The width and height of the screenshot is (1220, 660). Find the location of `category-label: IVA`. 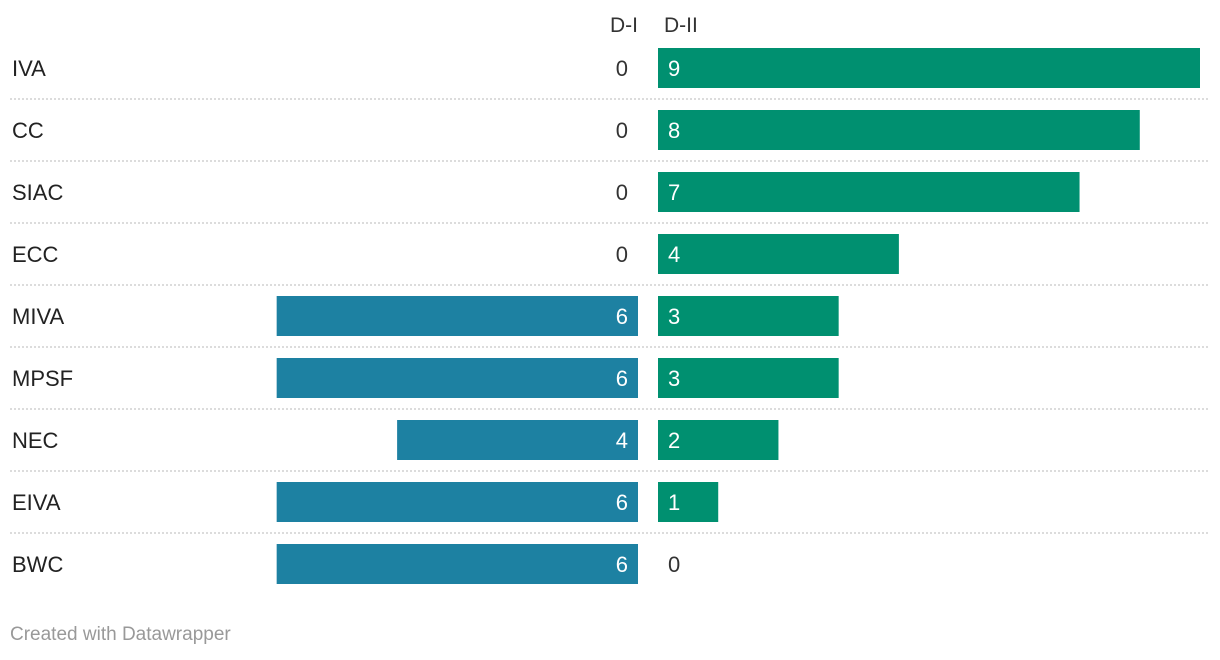

category-label: IVA is located at coordinates (29, 68).